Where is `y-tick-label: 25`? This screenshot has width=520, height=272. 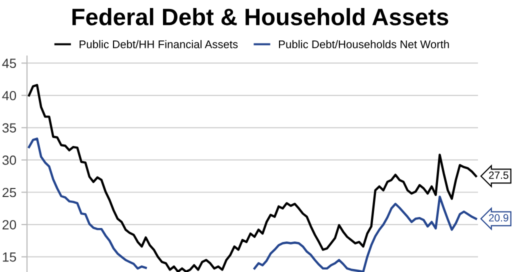 y-tick-label: 25 is located at coordinates (9, 193).